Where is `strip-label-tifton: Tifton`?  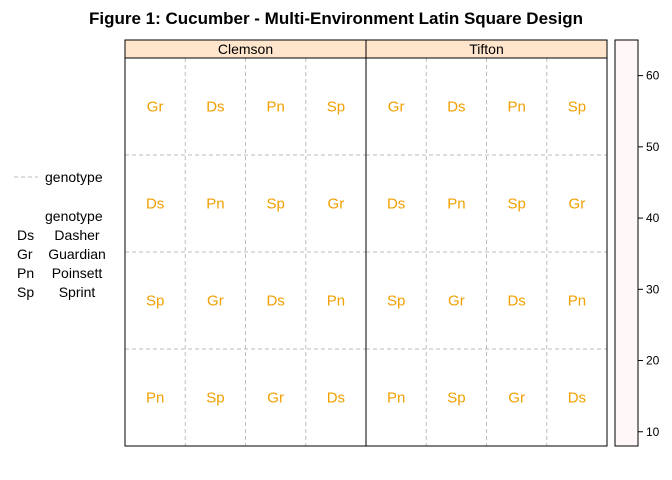 strip-label-tifton: Tifton is located at coordinates (486, 49).